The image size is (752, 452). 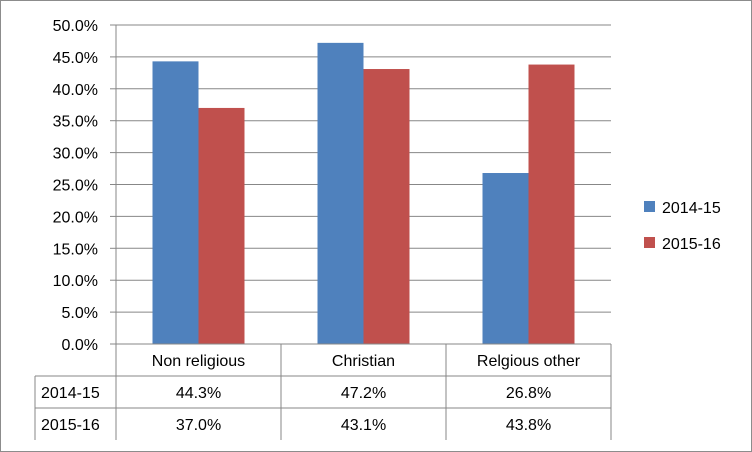 I want to click on bar-2015-16-non-religious, so click(x=221, y=225).